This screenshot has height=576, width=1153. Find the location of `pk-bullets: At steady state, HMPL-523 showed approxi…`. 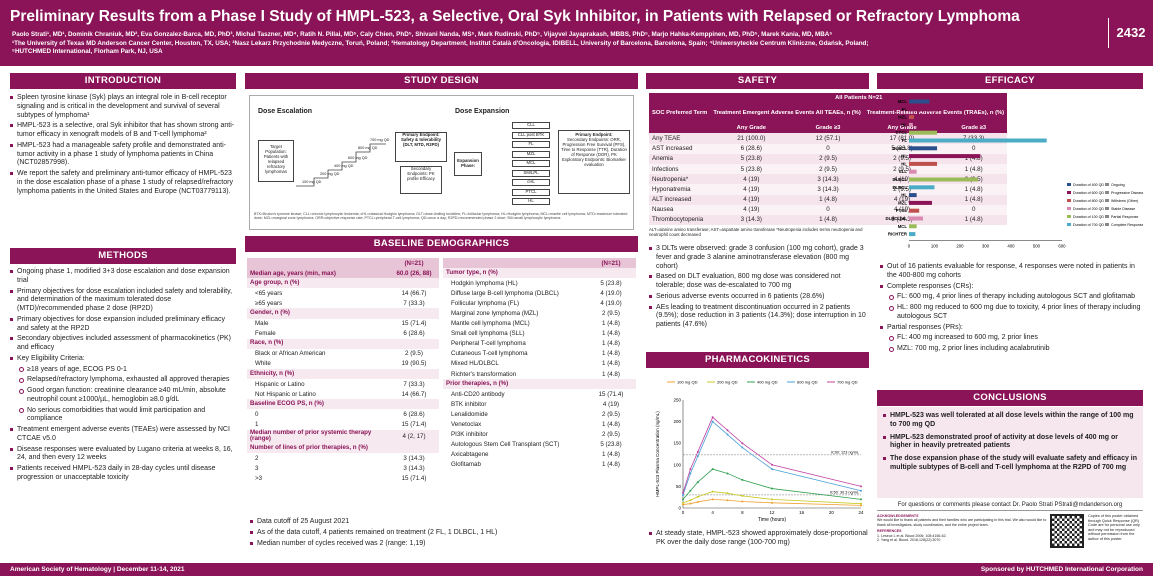

pk-bullets: At steady state, HMPL-523 showed approxi… is located at coordinates (759, 540).